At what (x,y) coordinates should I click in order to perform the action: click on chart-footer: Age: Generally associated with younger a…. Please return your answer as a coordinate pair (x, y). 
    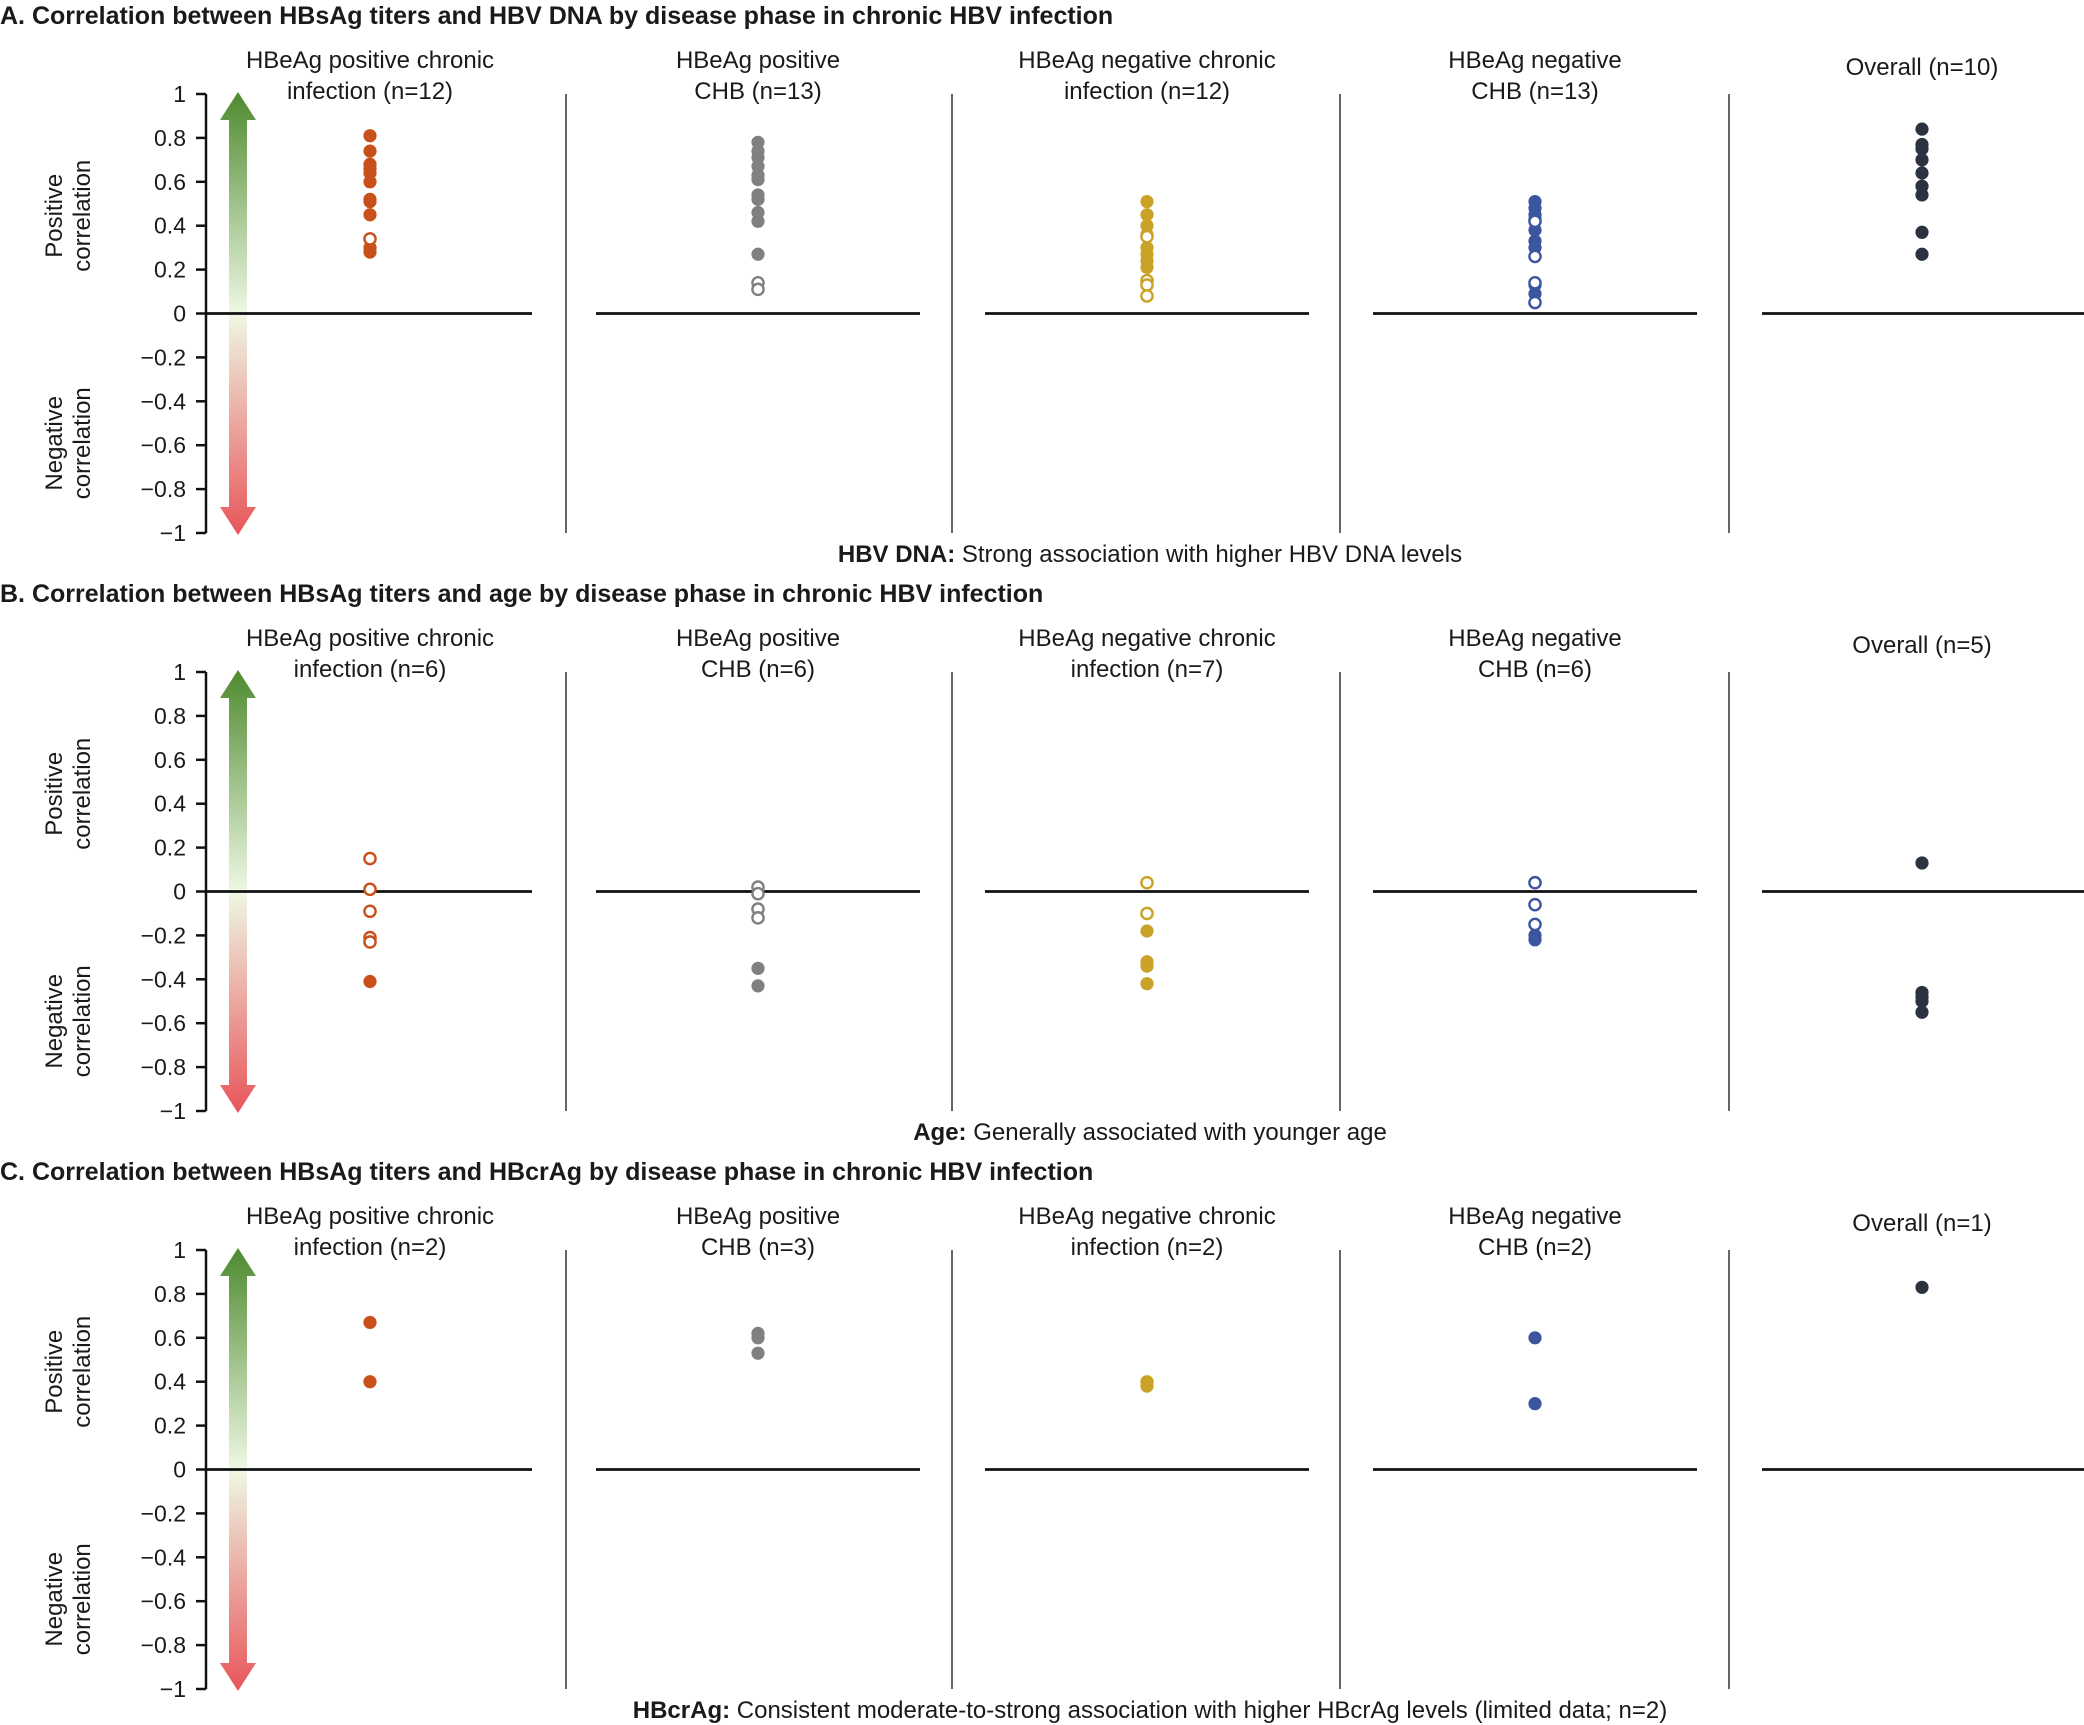
    Looking at the image, I should click on (1150, 1132).